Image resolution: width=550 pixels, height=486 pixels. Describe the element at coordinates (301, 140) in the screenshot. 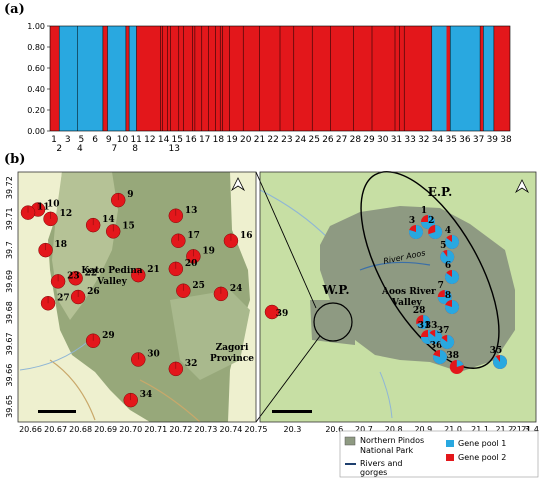

I see `pop-label-24: 24` at that location.